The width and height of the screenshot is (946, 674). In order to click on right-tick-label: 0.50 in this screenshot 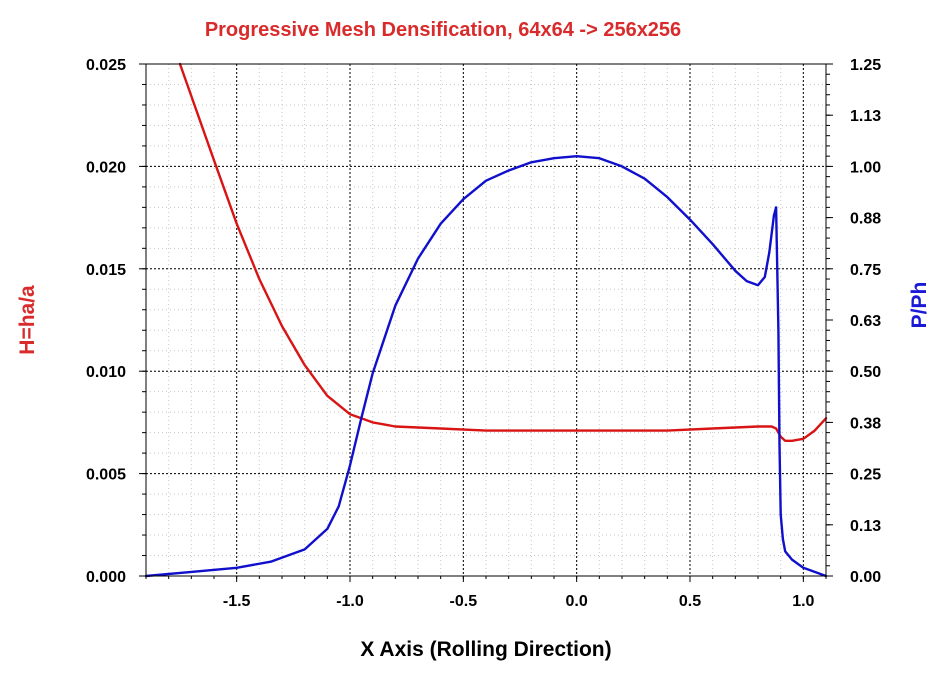, I will do `click(865, 372)`.